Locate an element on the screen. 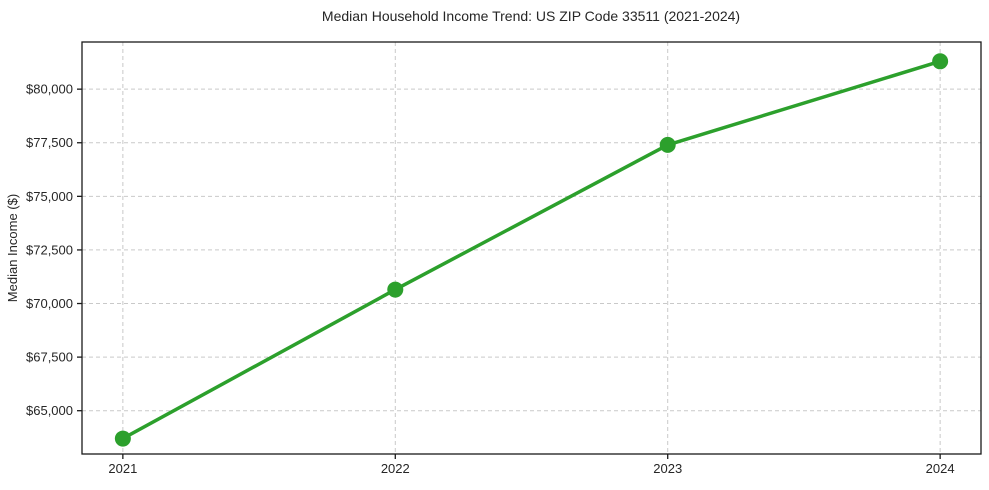 The height and width of the screenshot is (490, 989). y-tick-label: $75,000 is located at coordinates (49, 196).